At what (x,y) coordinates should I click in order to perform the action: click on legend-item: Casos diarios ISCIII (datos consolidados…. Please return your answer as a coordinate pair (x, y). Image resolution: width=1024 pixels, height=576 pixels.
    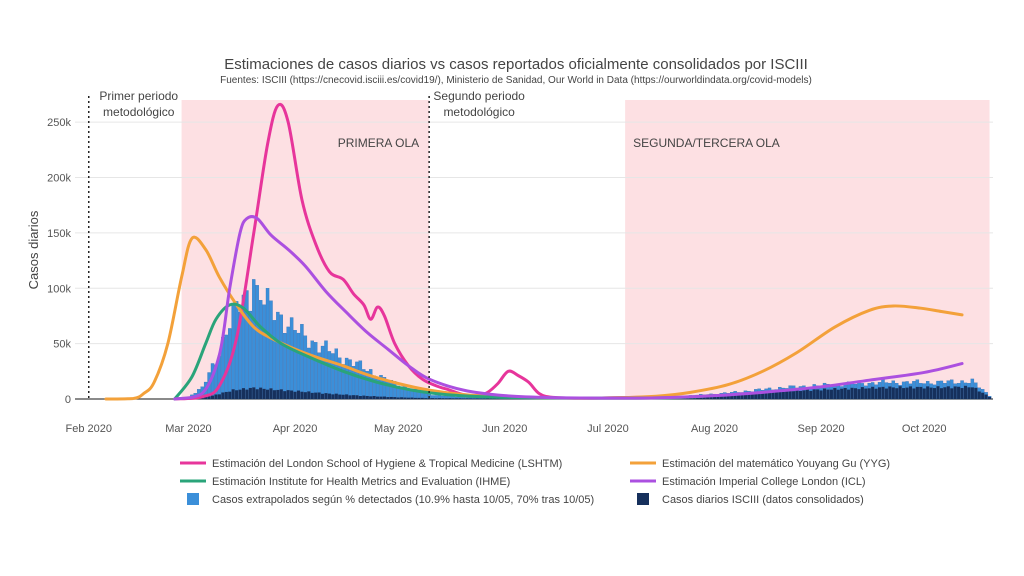
    Looking at the image, I should click on (763, 500).